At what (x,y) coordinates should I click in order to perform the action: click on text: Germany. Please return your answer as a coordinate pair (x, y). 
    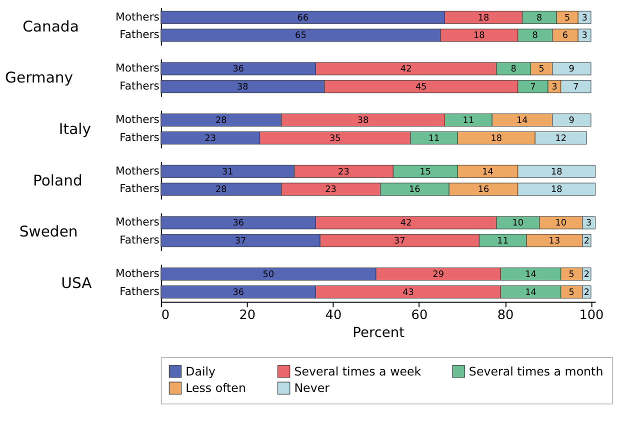
    Looking at the image, I should click on (39, 78).